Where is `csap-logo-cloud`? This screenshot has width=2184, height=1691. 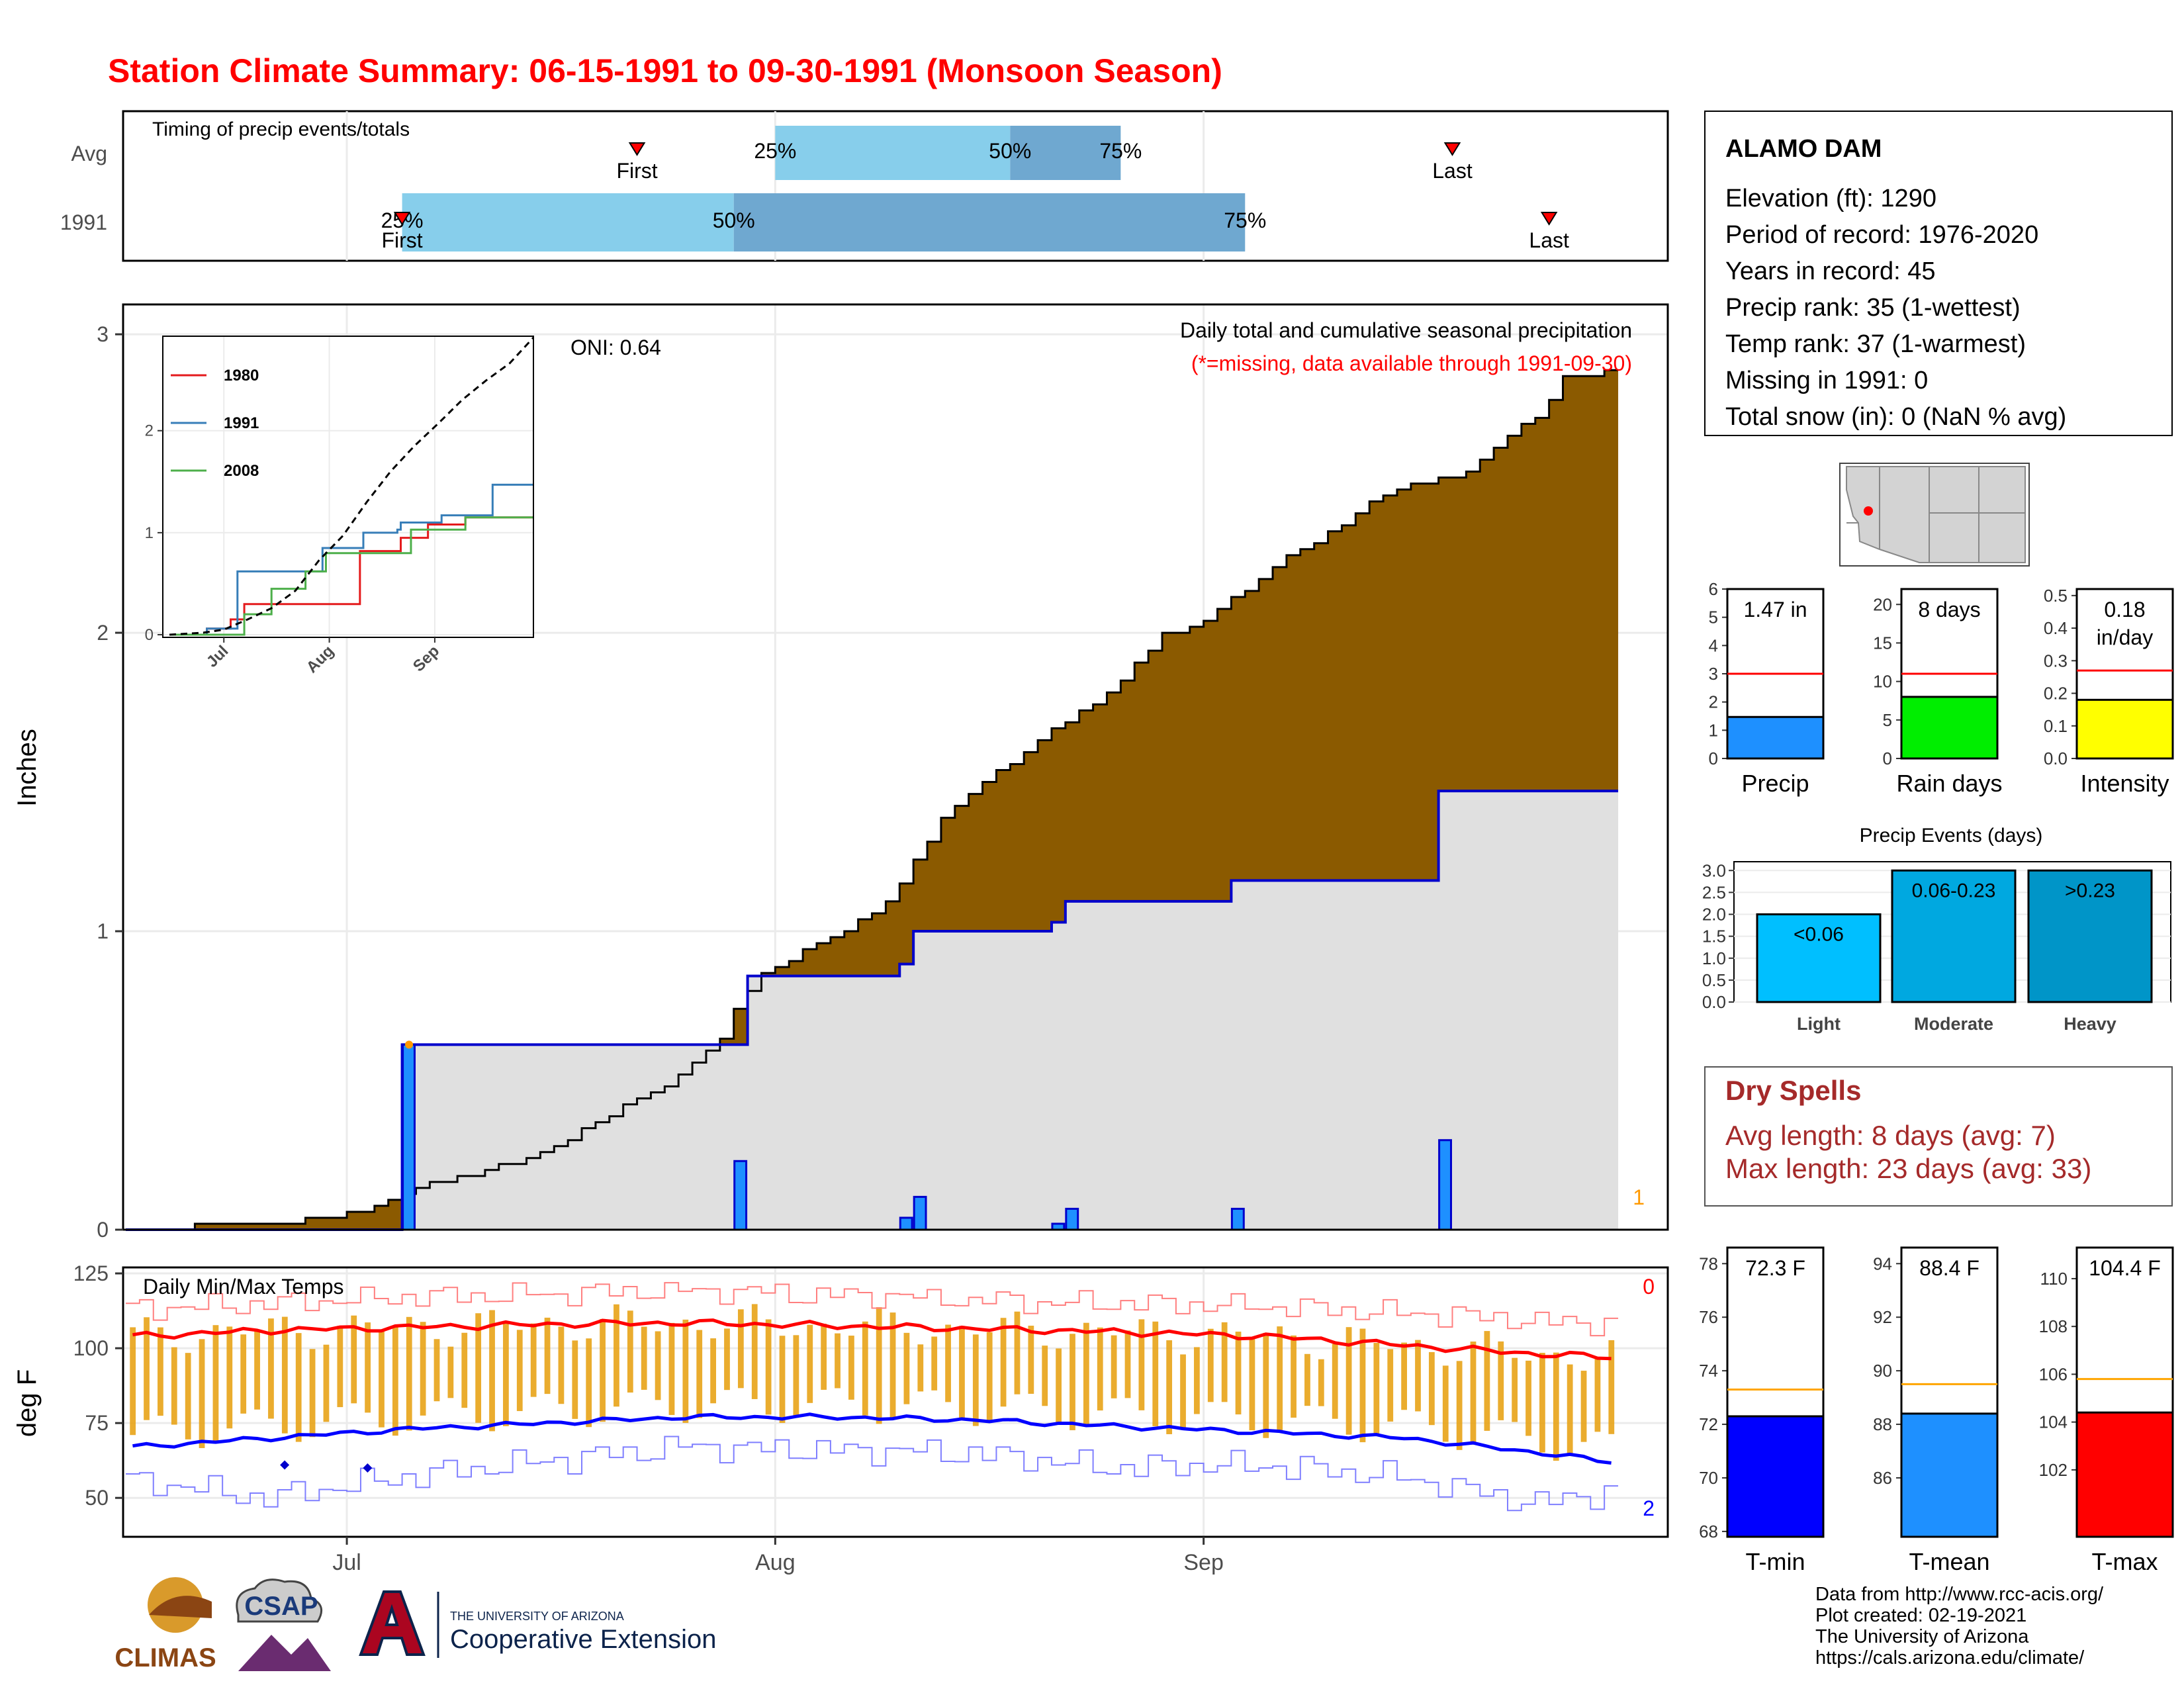 csap-logo-cloud is located at coordinates (279, 1600).